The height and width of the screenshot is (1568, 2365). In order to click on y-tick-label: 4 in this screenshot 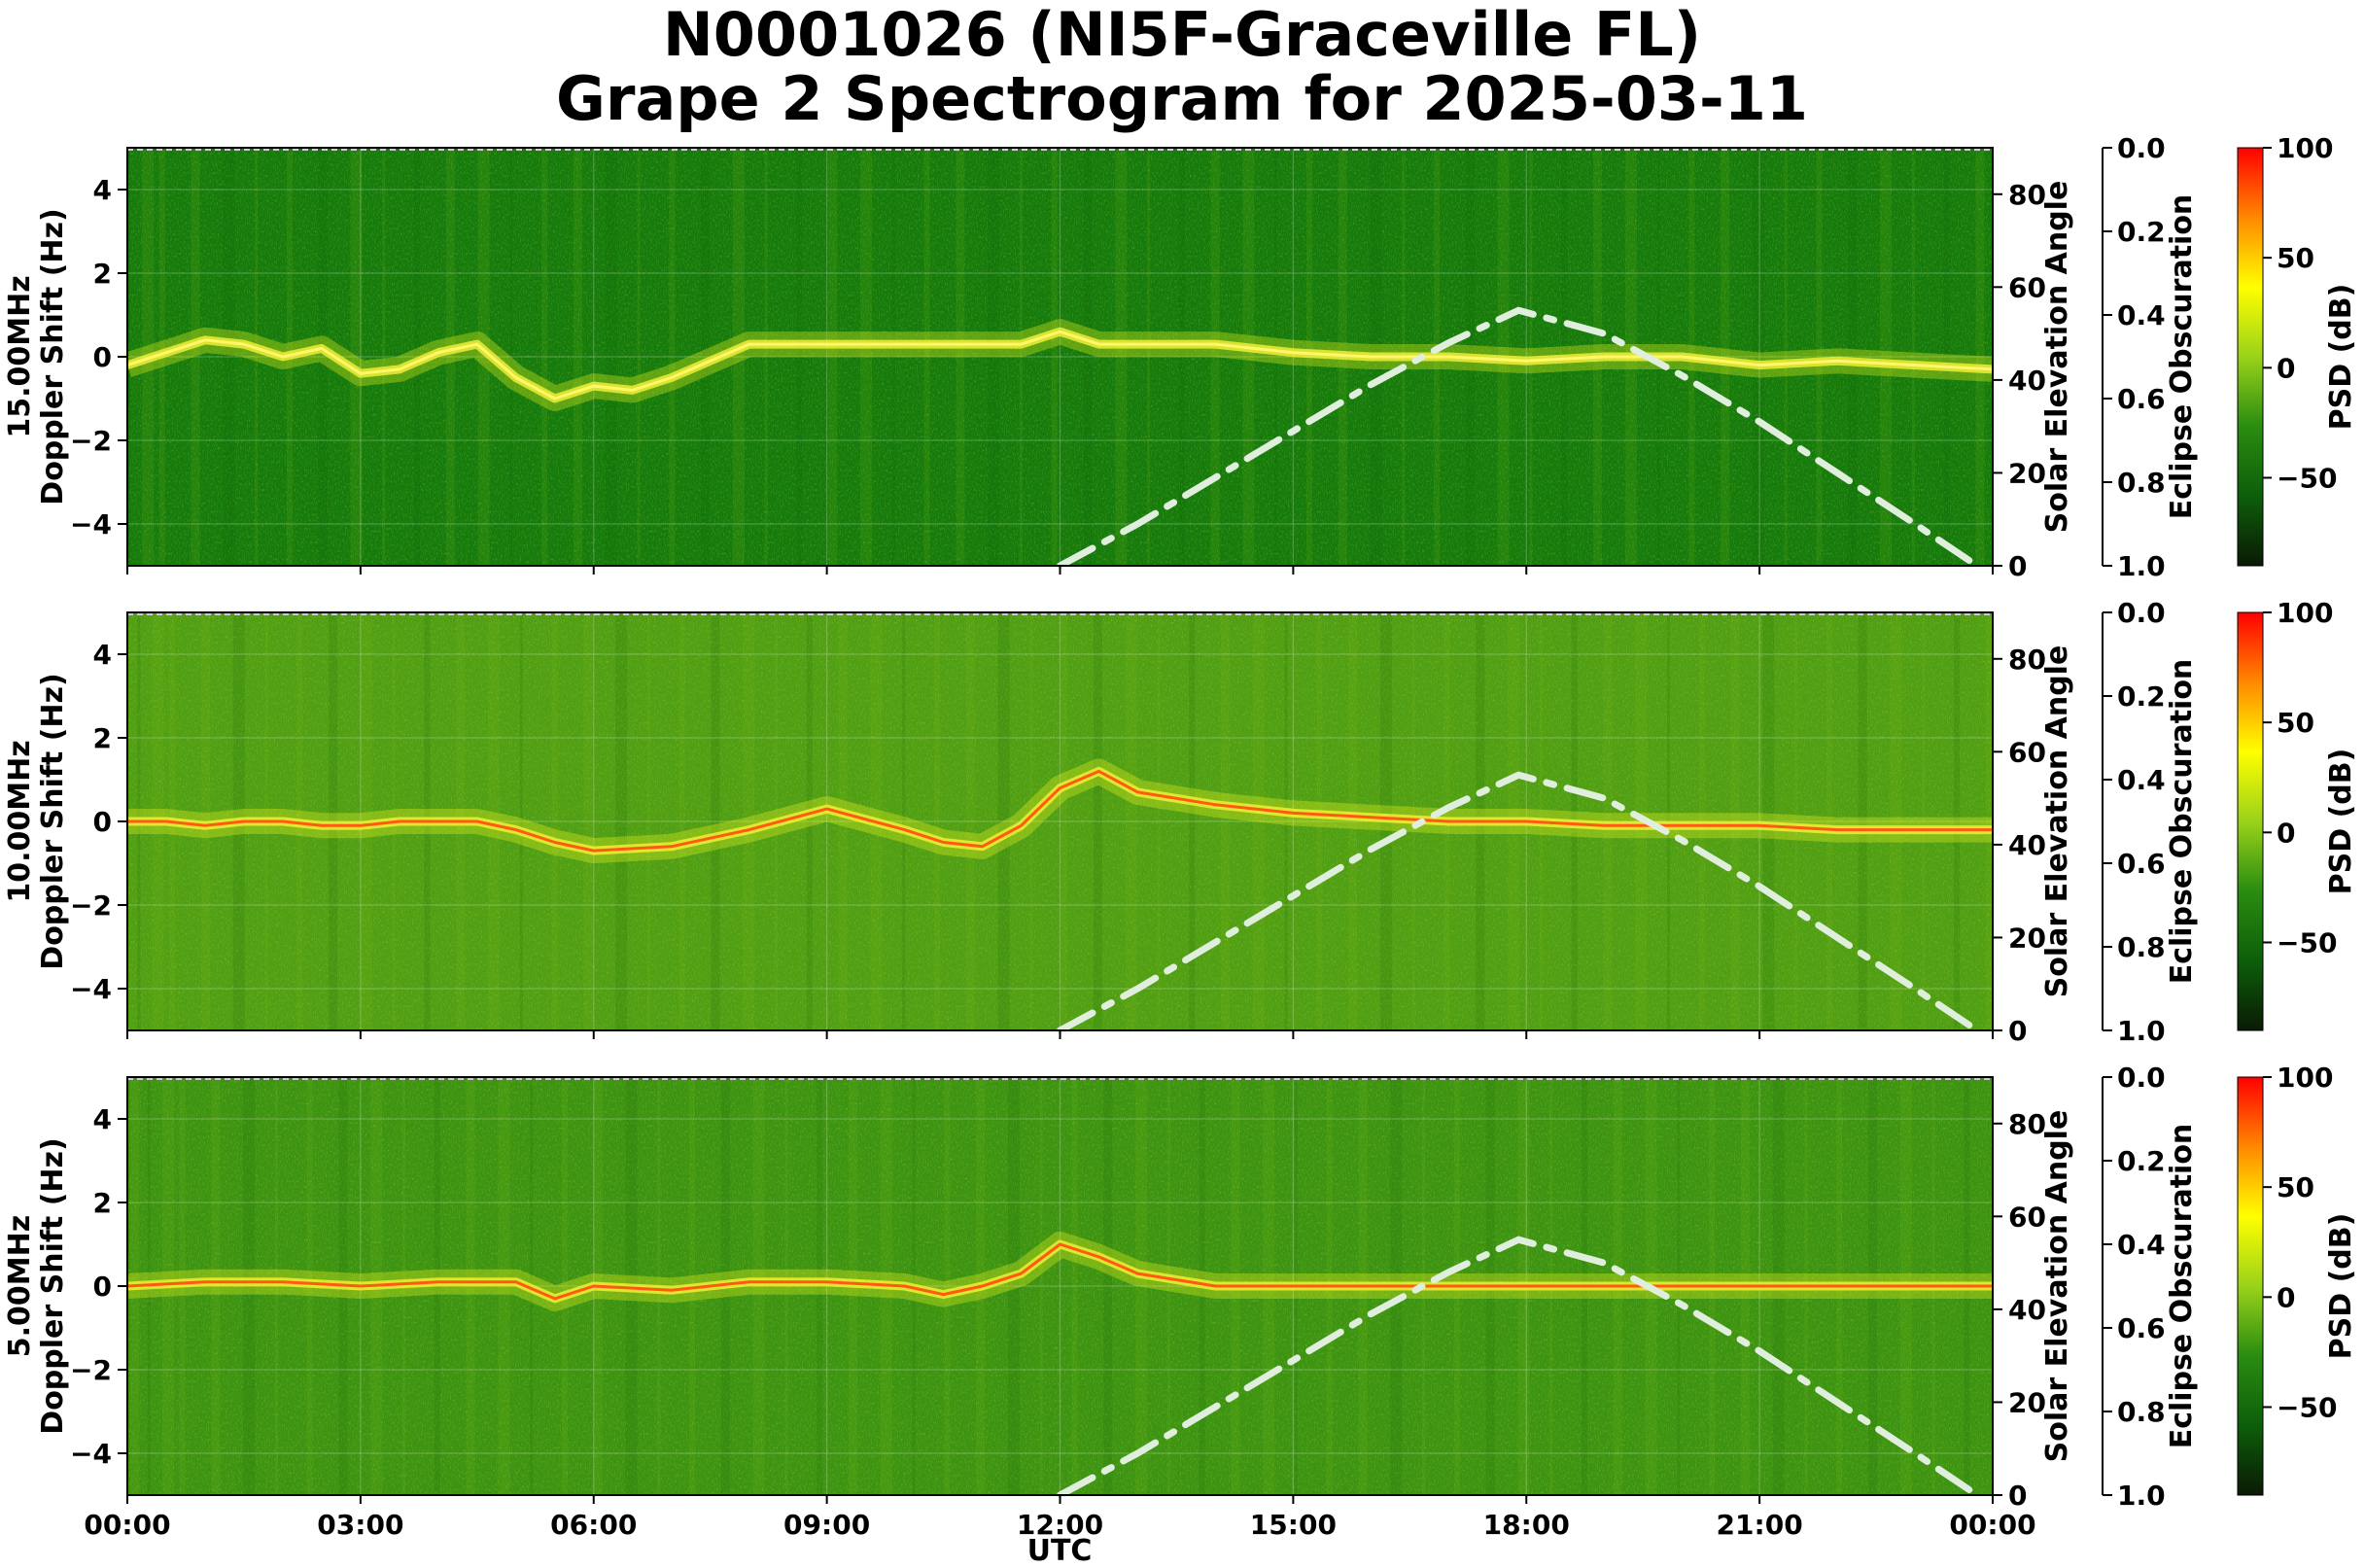, I will do `click(102, 190)`.